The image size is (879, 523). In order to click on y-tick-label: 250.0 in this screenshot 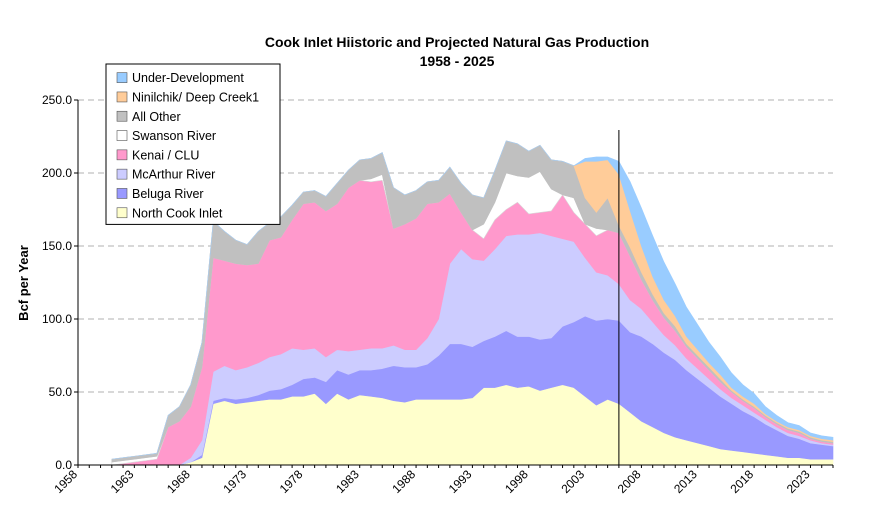, I will do `click(57, 100)`.